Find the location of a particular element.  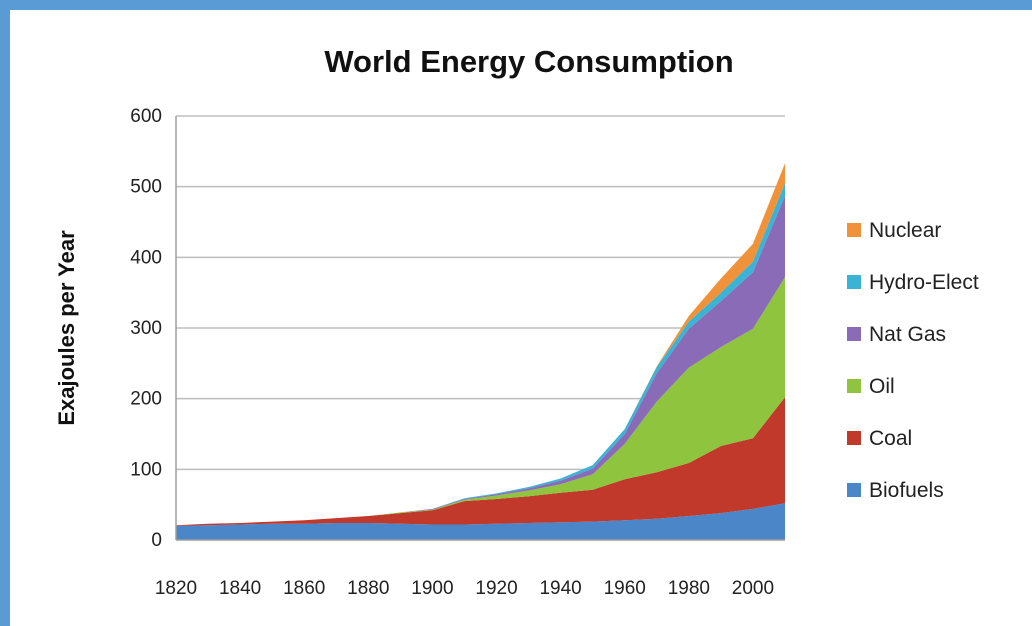

legend-swatch-nuclear is located at coordinates (854, 230).